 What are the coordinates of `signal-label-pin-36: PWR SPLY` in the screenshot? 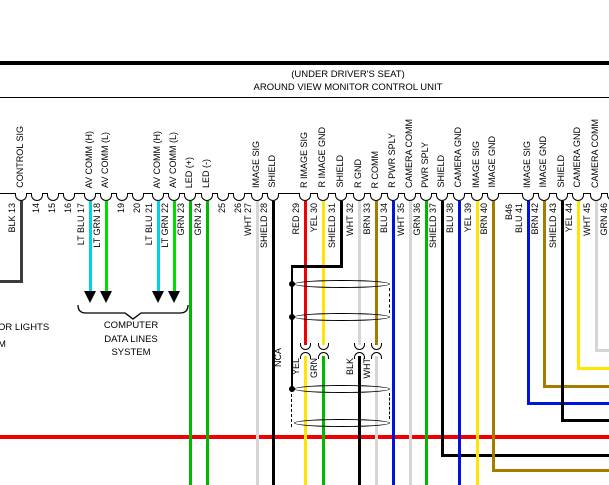 It's located at (425, 165).